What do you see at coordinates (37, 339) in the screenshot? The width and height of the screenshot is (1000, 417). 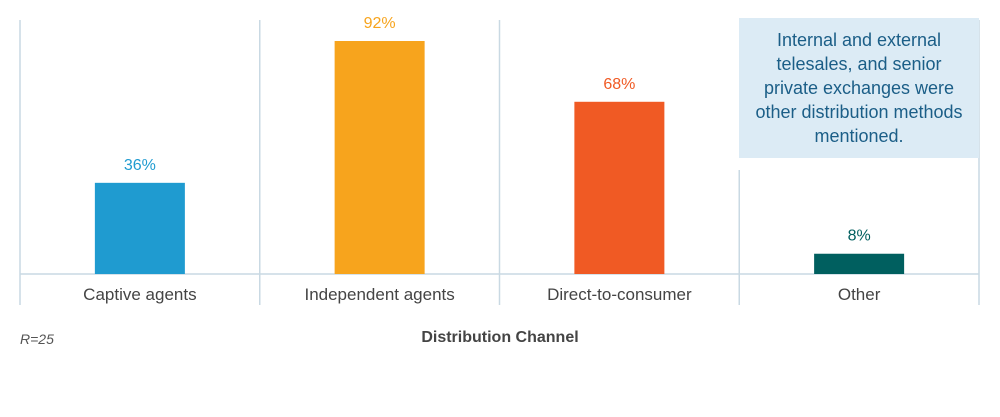 I see `footnote-respondents: R=25` at bounding box center [37, 339].